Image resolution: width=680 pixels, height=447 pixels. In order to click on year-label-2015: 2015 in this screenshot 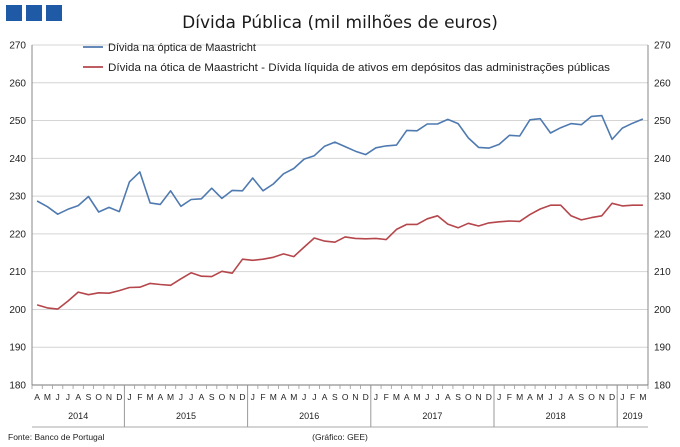, I will do `click(186, 416)`.